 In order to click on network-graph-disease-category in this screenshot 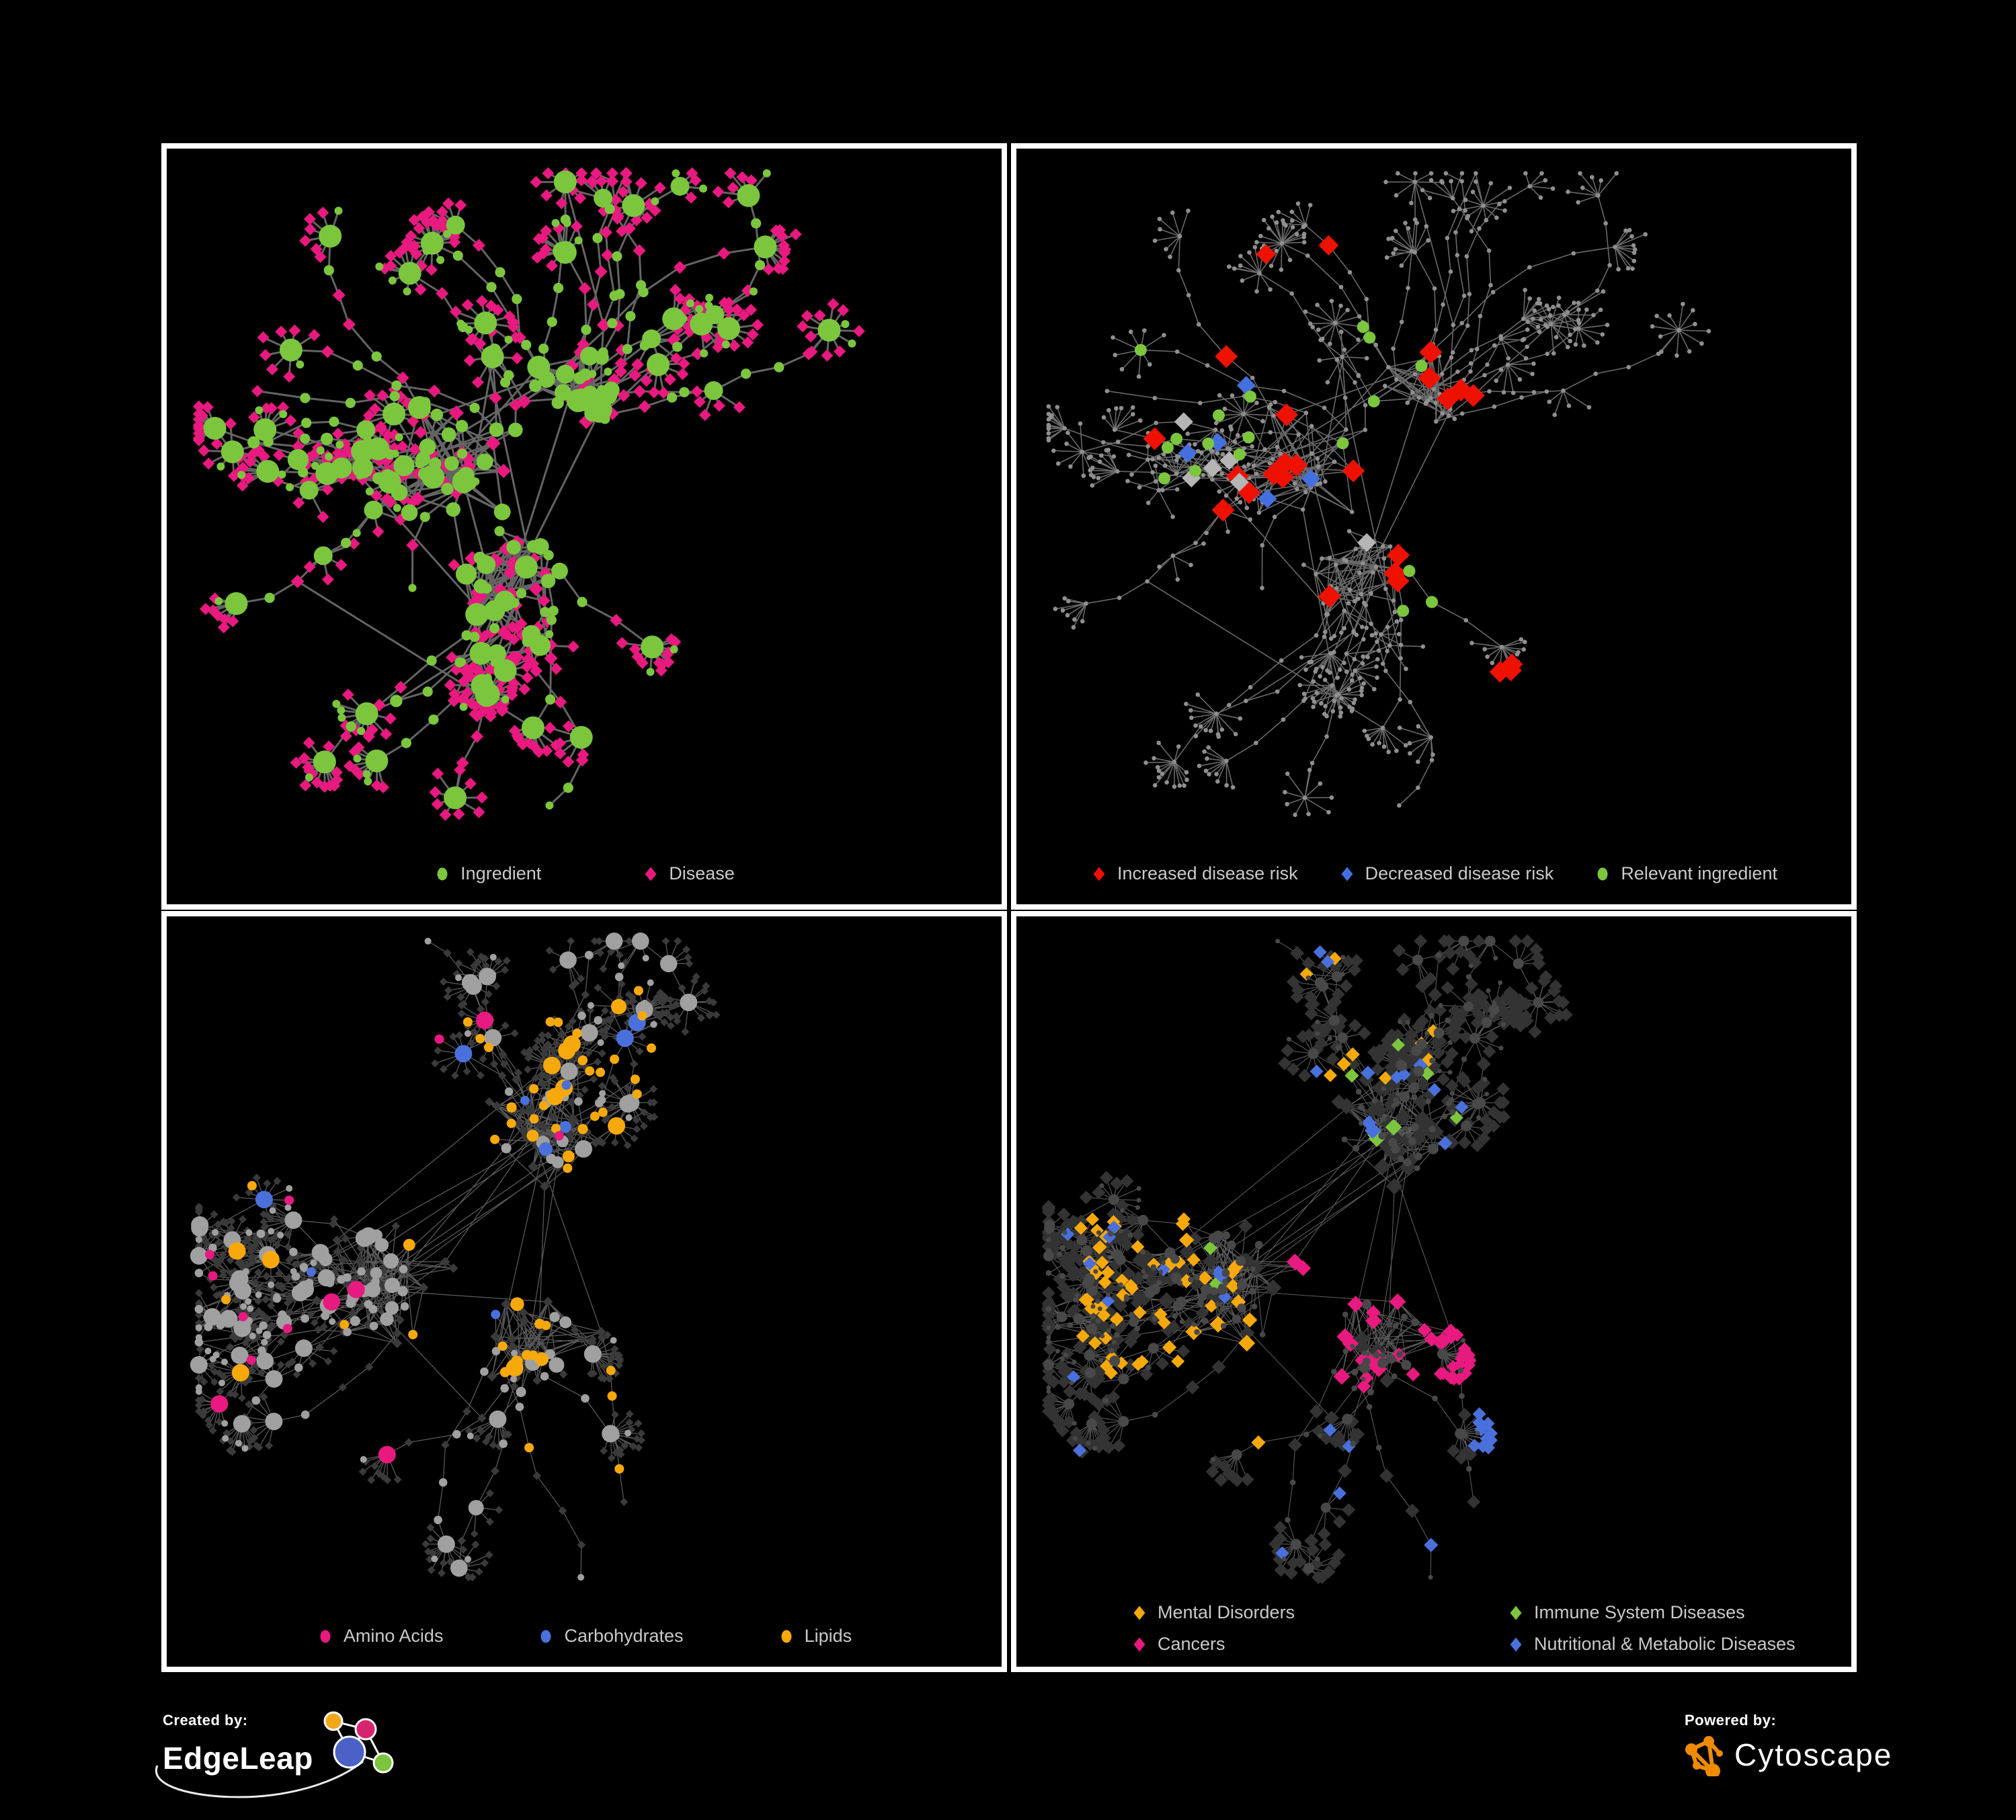, I will do `click(1307, 1259)`.